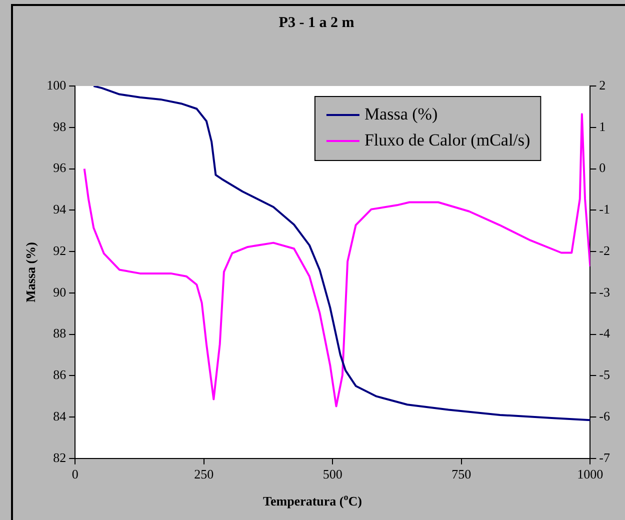  Describe the element at coordinates (316, 22) in the screenshot. I see `chart-title: P3 - 1 a 2 m` at that location.